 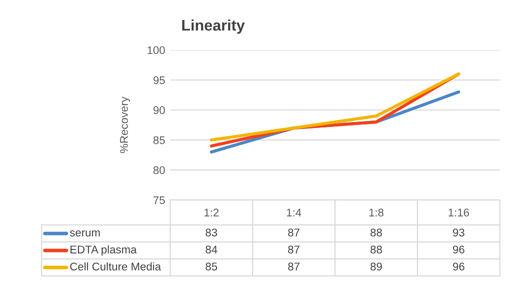 I want to click on data-label: 93, so click(x=458, y=232).